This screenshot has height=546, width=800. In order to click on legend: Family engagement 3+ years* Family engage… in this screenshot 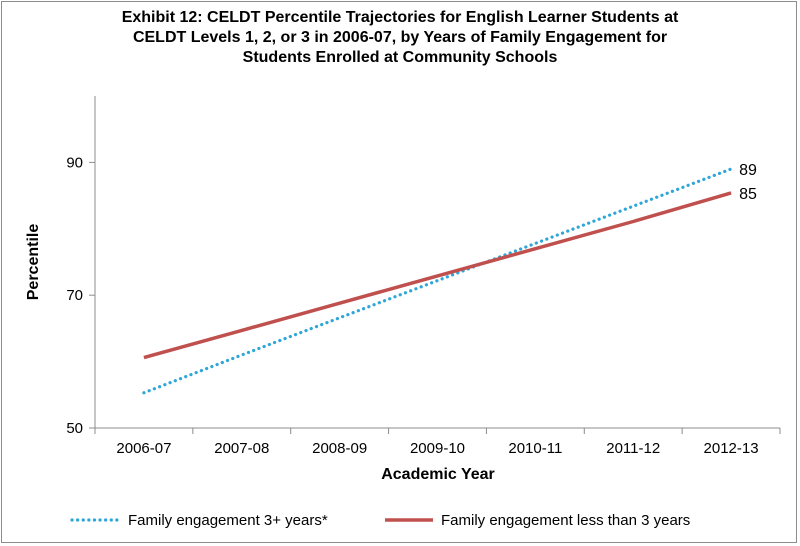, I will do `click(380, 520)`.